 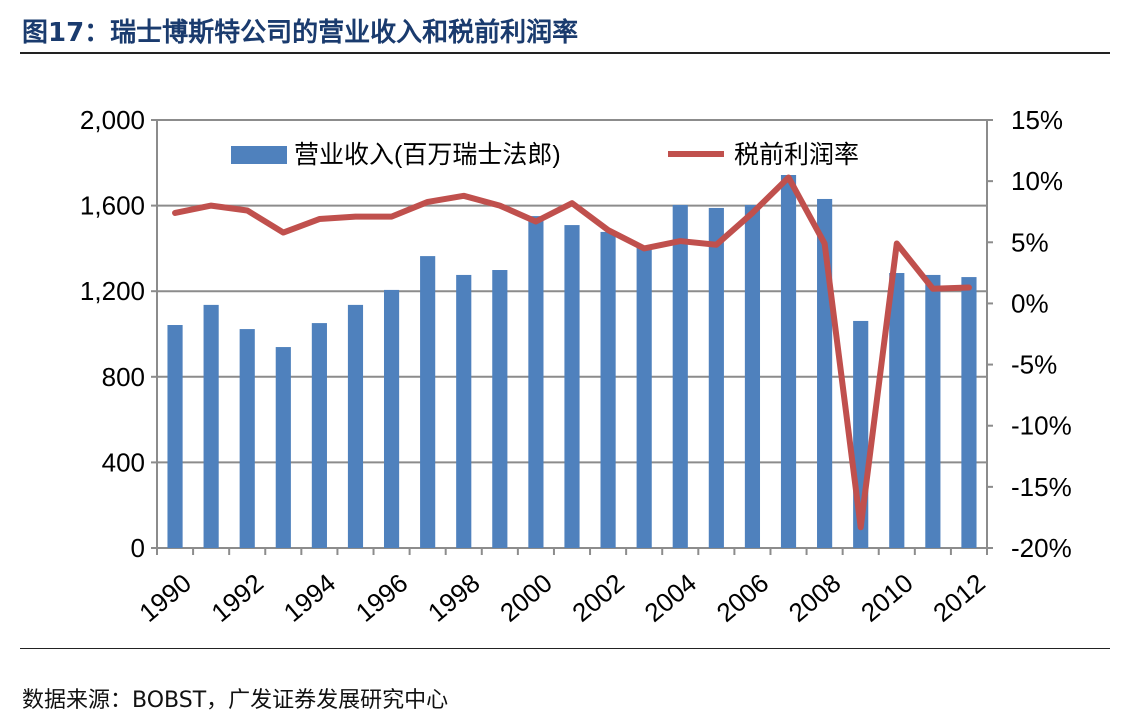 What do you see at coordinates (259, 155) in the screenshot?
I see `legend-swatch-revenue` at bounding box center [259, 155].